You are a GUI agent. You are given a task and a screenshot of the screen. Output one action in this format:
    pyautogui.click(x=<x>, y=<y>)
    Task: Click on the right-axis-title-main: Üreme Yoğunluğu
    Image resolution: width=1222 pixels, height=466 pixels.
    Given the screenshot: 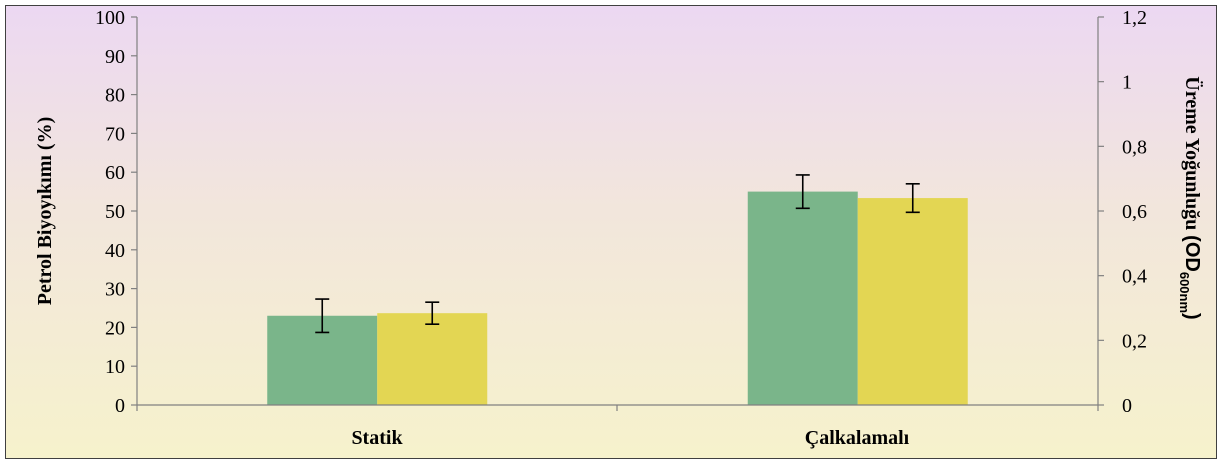 What is the action you would take?
    pyautogui.click(x=1192, y=153)
    